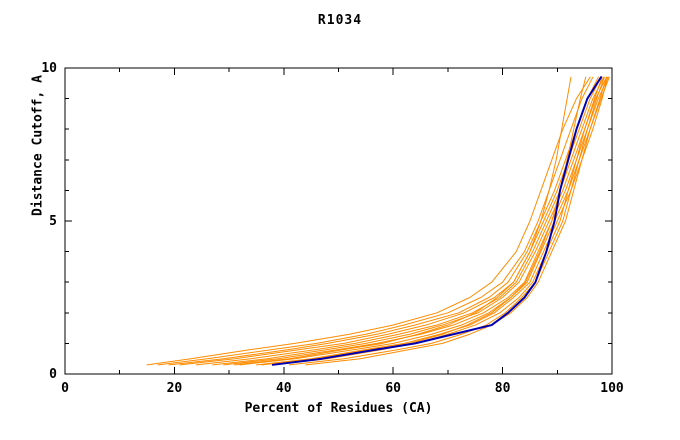 The height and width of the screenshot is (440, 680). What do you see at coordinates (340, 20) in the screenshot?
I see `chart-title: R1034` at bounding box center [340, 20].